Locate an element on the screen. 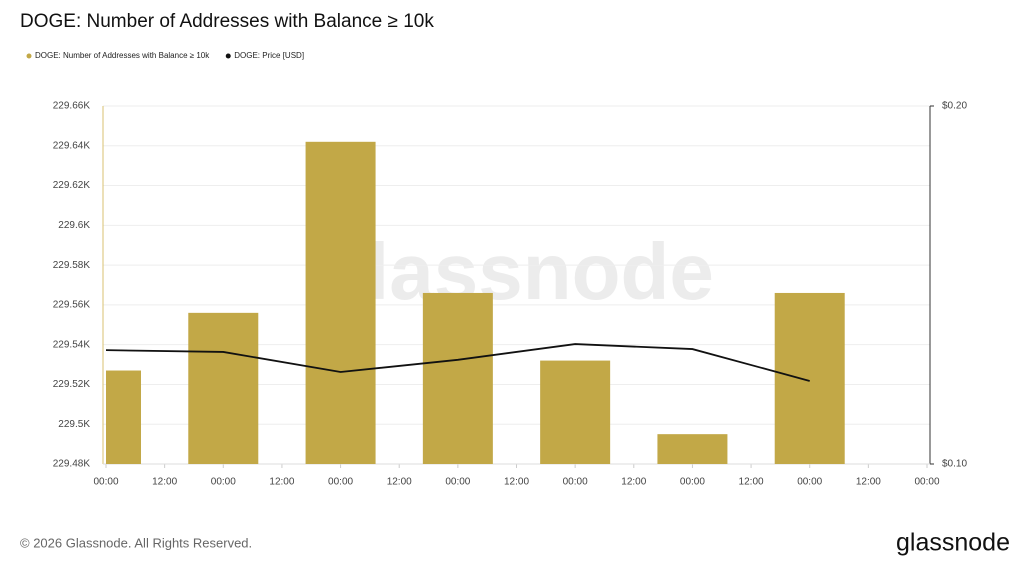 Image resolution: width=1024 pixels, height=561 pixels. legend-label: DOGE: Price [USD] is located at coordinates (269, 55).